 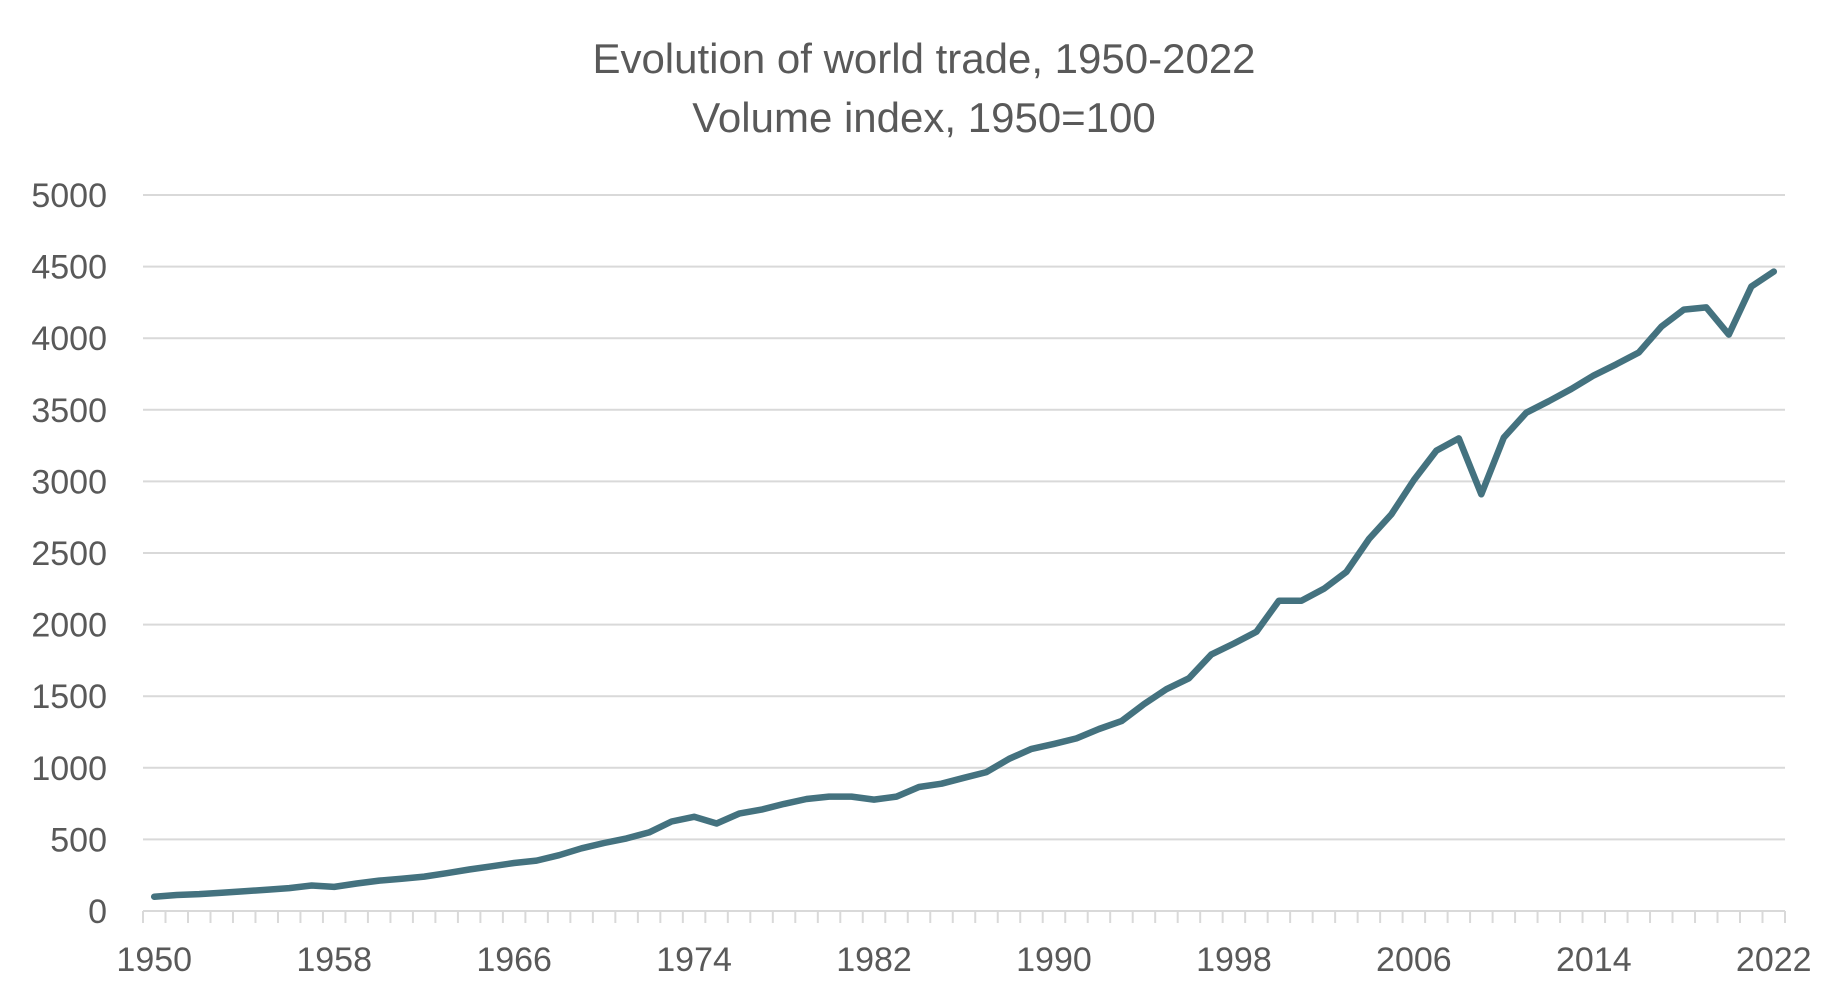 I want to click on y-tick-label: 5000, so click(x=69, y=196).